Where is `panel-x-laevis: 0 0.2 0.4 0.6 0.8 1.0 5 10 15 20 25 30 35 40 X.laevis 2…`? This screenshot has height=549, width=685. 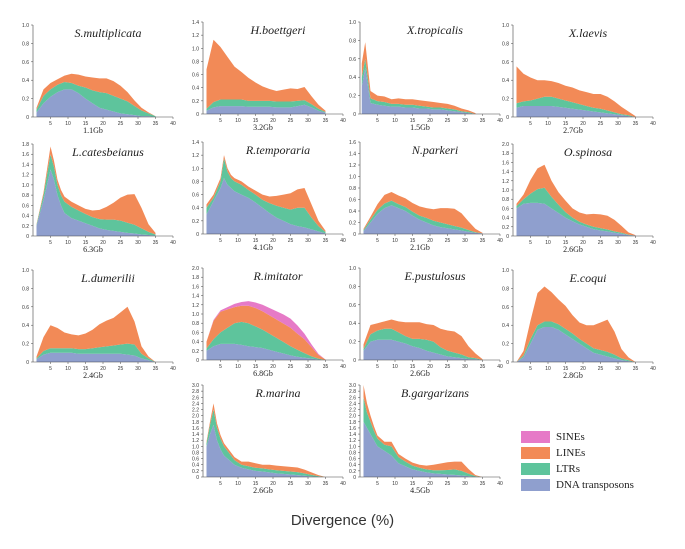 panel-x-laevis: 0 0.2 0.4 0.6 0.8 1.0 5 10 15 20 25 30 35 40 X.laevis 2… is located at coordinates (579, 79).